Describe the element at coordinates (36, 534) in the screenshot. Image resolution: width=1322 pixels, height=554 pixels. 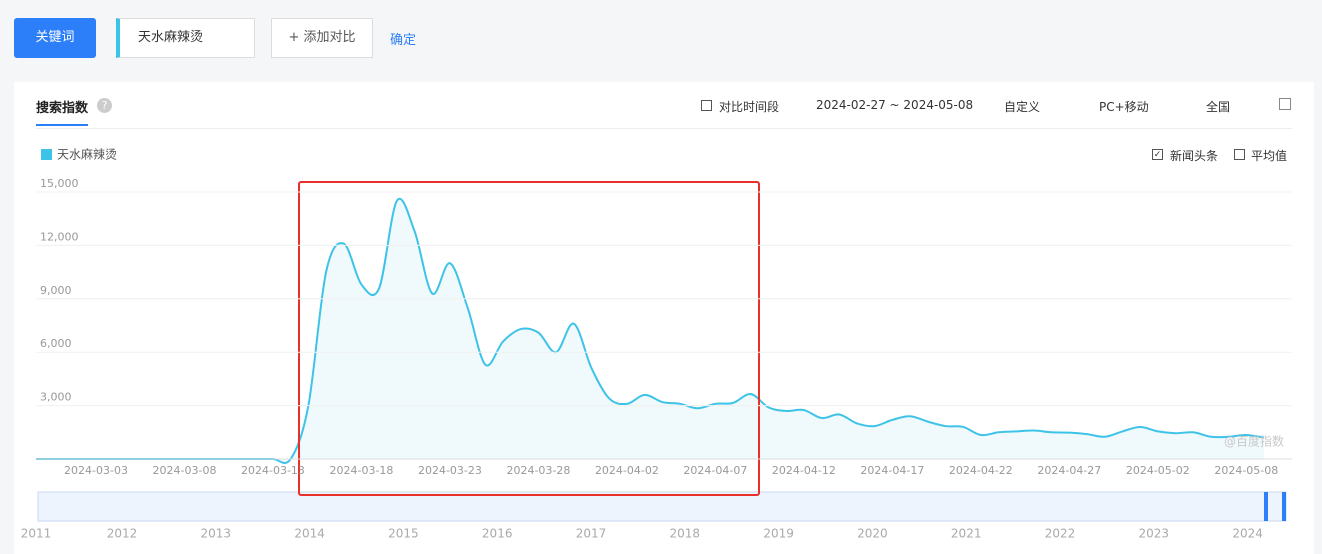
I see `timeline-year: 2011` at that location.